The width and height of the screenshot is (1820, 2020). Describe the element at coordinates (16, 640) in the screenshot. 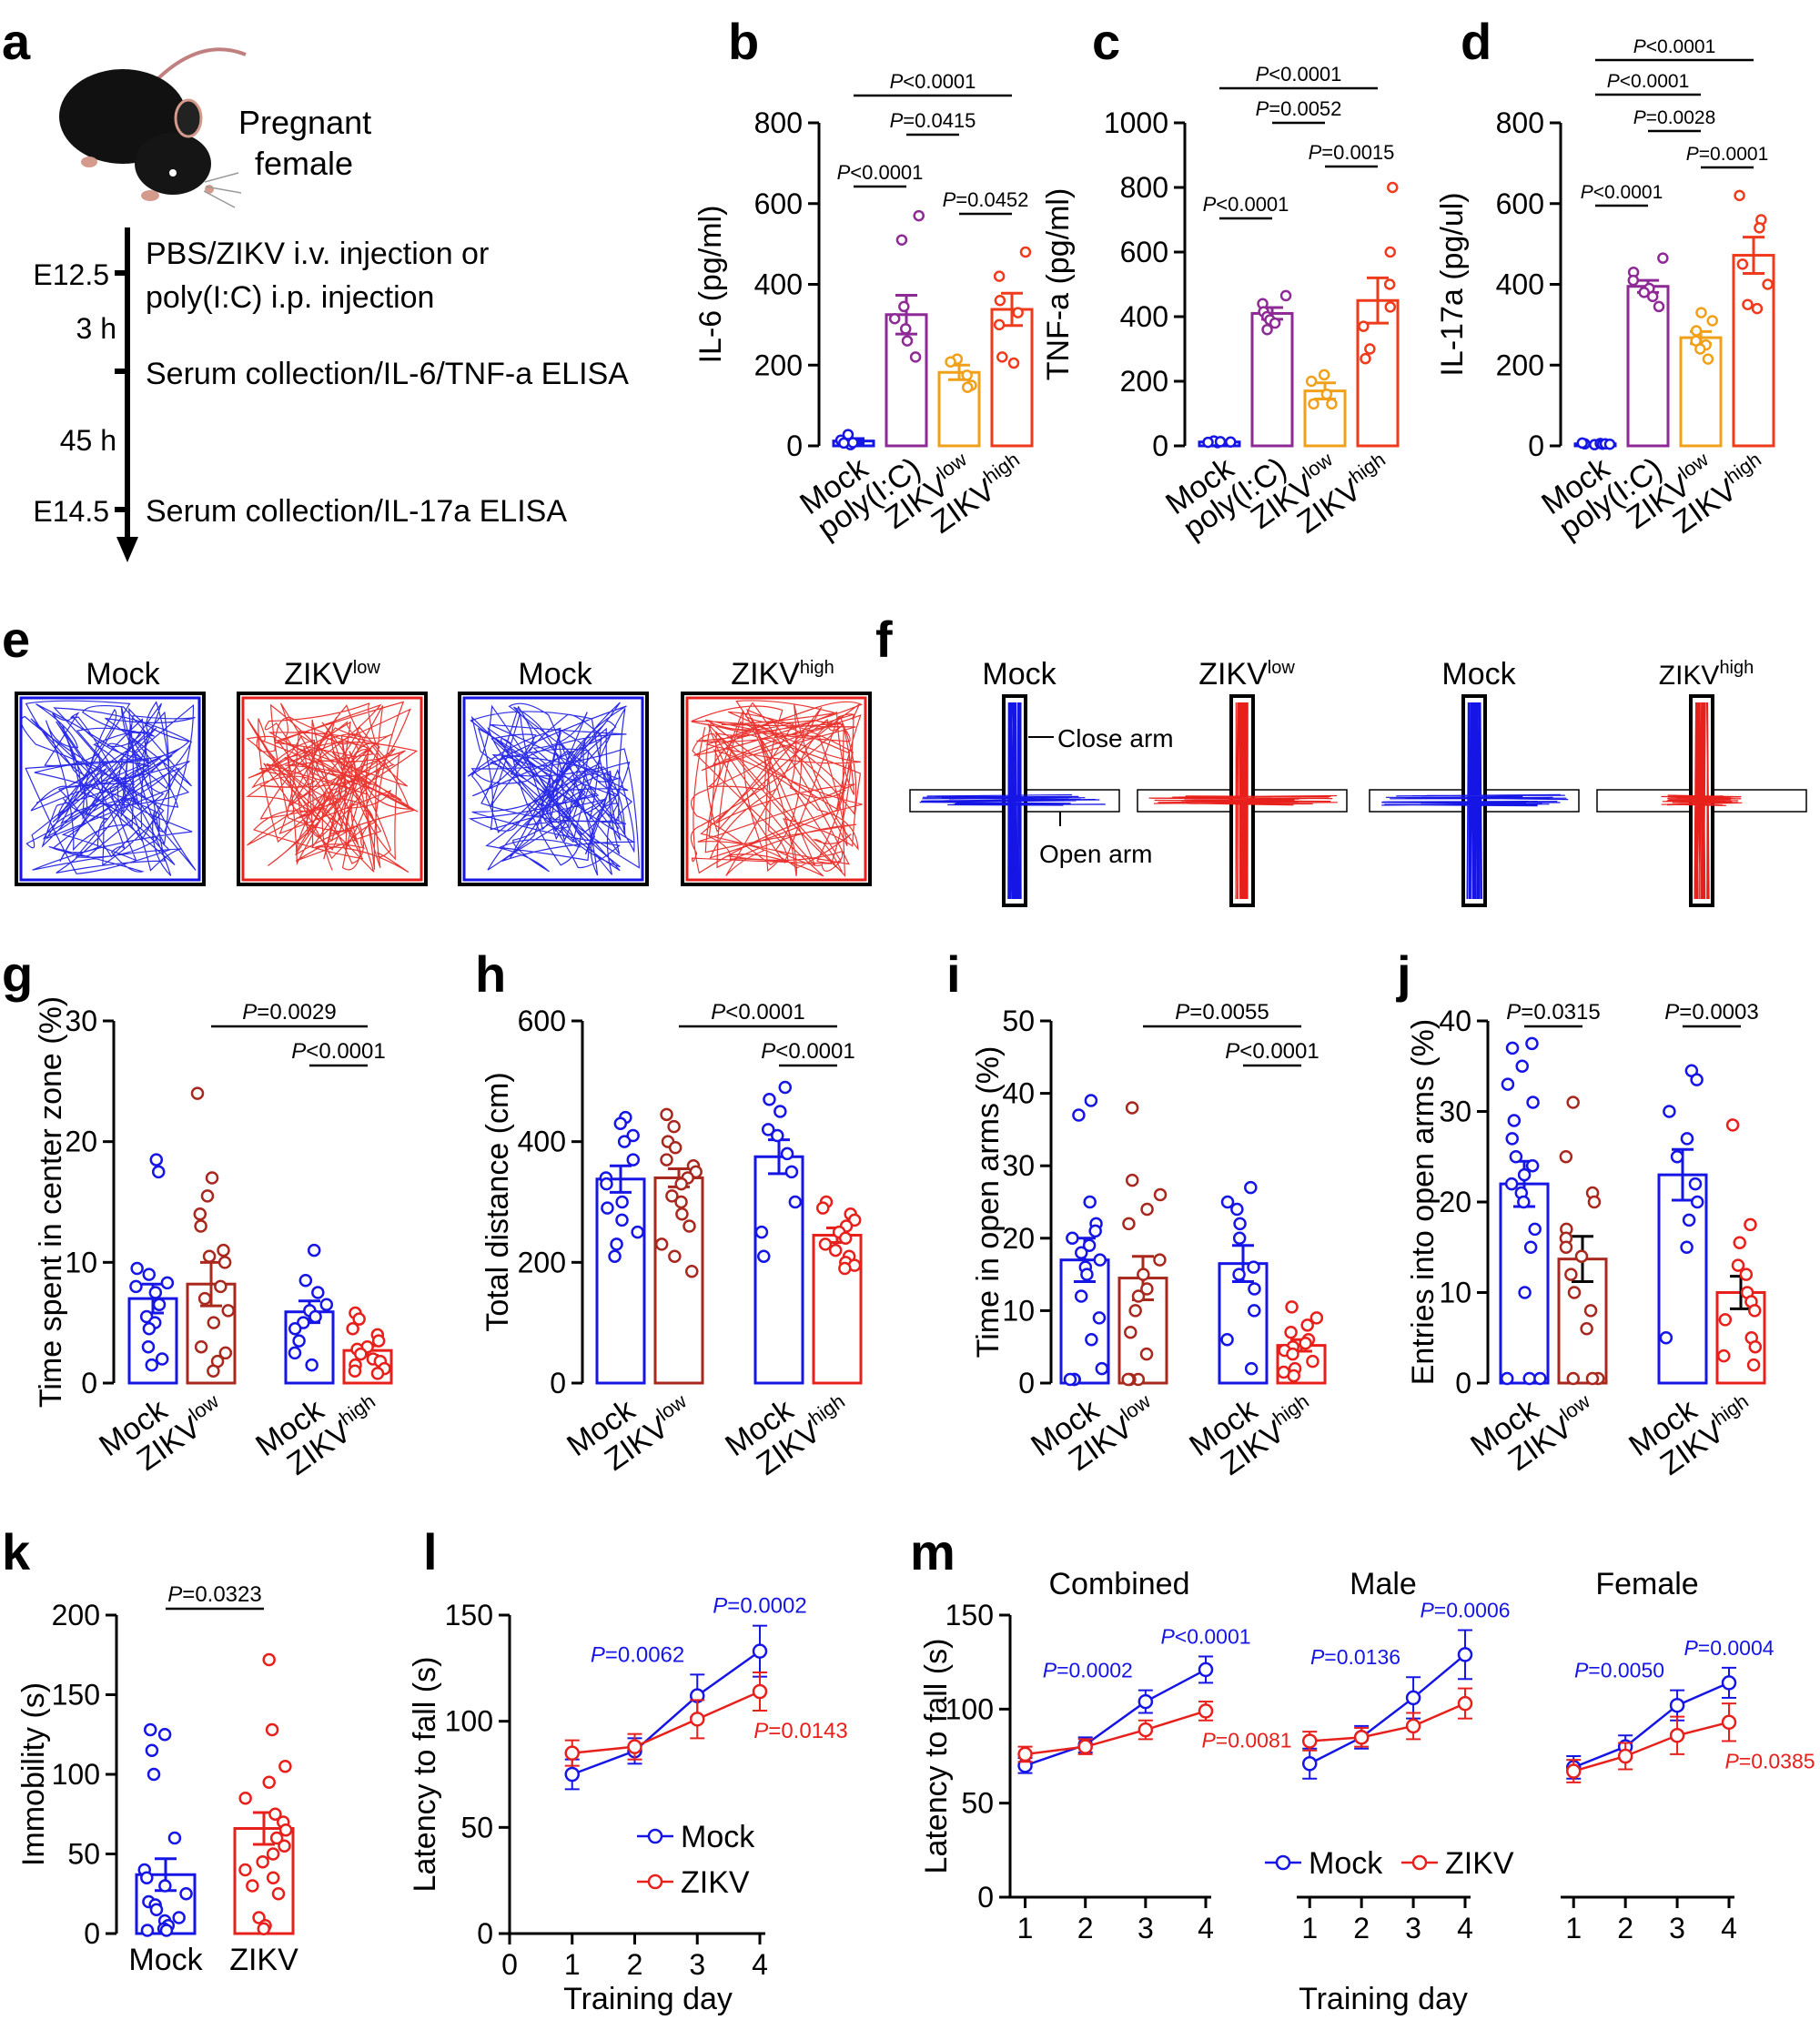

I see `panel-letter-e: e` at that location.